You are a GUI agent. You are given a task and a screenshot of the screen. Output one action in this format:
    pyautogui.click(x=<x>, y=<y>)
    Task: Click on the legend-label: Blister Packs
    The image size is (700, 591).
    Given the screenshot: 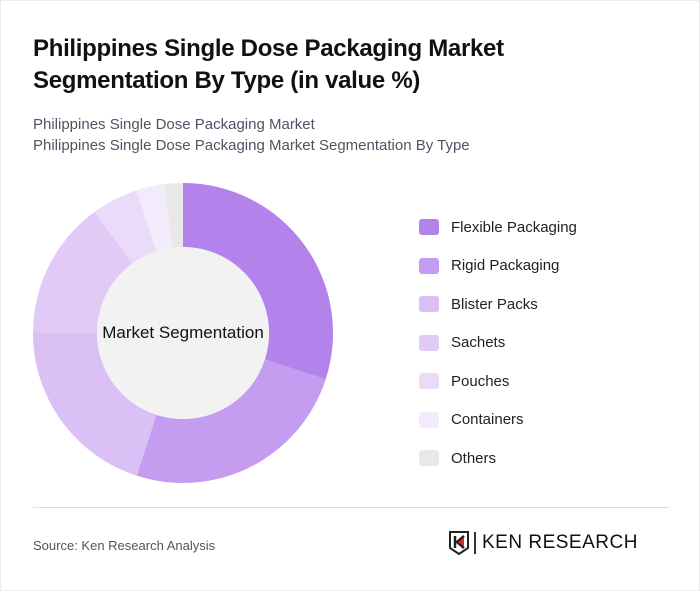 What is the action you would take?
    pyautogui.click(x=494, y=304)
    